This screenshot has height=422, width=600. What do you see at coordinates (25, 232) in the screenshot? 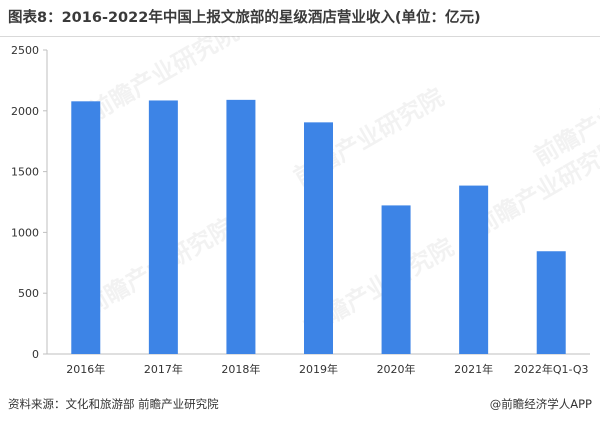
I see `y-tick-label: 1000` at bounding box center [25, 232].